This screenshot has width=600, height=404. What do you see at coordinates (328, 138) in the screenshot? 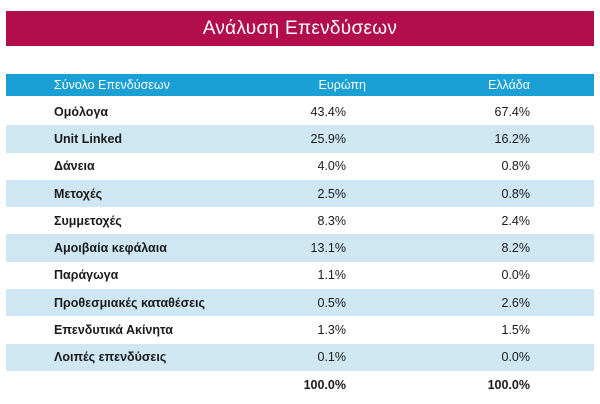
I see `row-europe-value: 25.9%` at bounding box center [328, 138].